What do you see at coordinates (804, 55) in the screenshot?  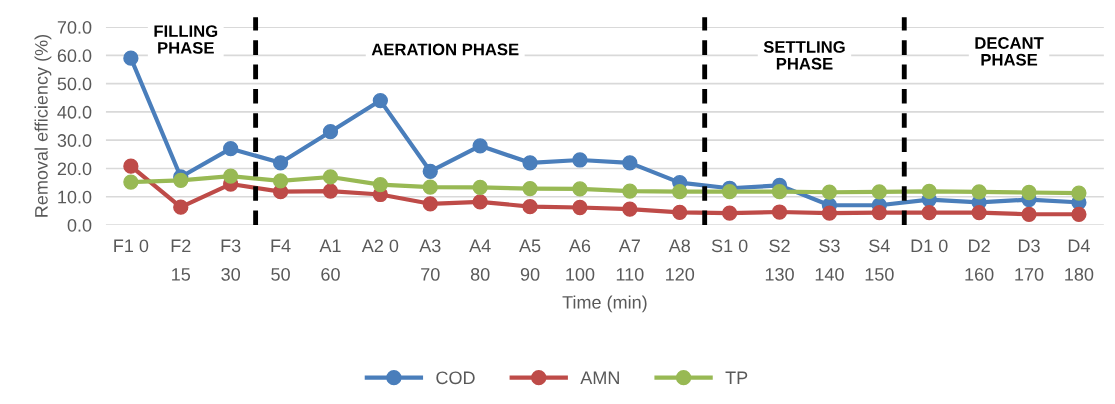 I see `annotation: SETTLING PHASE` at bounding box center [804, 55].